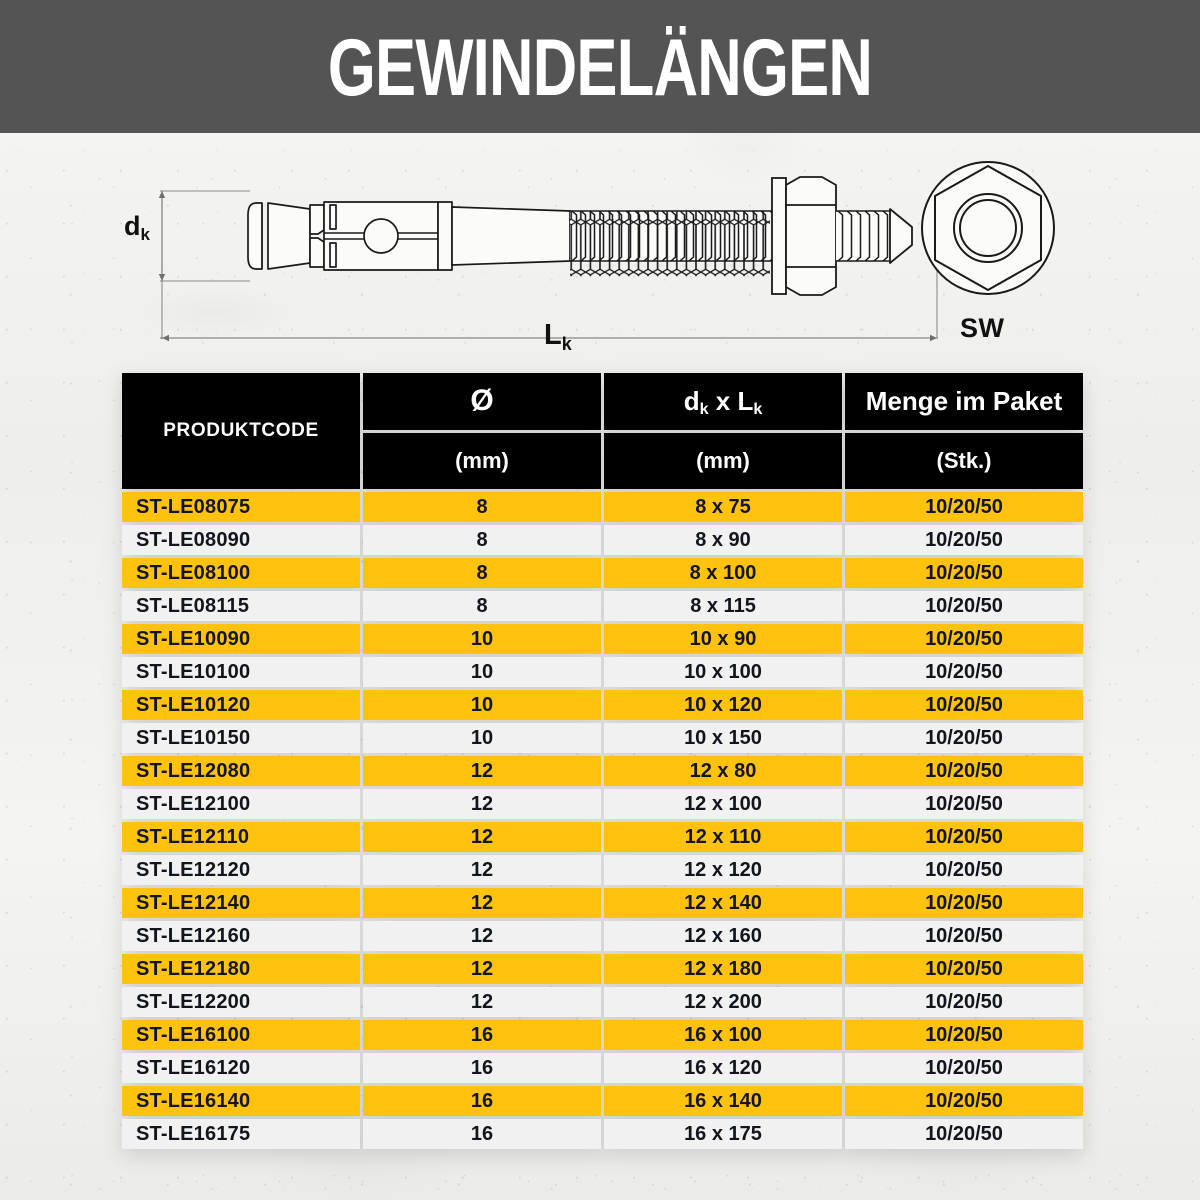 The height and width of the screenshot is (1200, 1200). What do you see at coordinates (241, 969) in the screenshot?
I see `cell-code: ST-LE12180` at bounding box center [241, 969].